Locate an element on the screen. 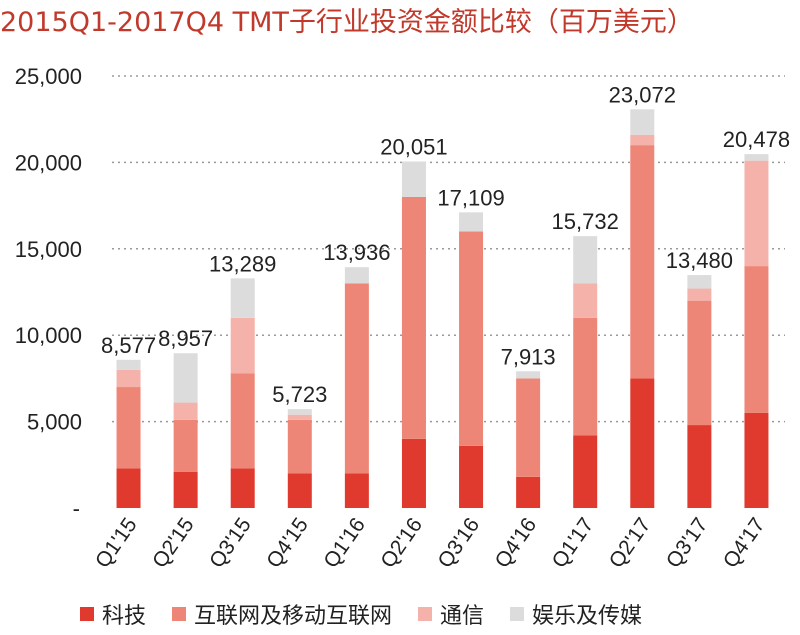 The image size is (800, 635). legend-label-internet: 互联网及移动互联网 is located at coordinates (293, 616).